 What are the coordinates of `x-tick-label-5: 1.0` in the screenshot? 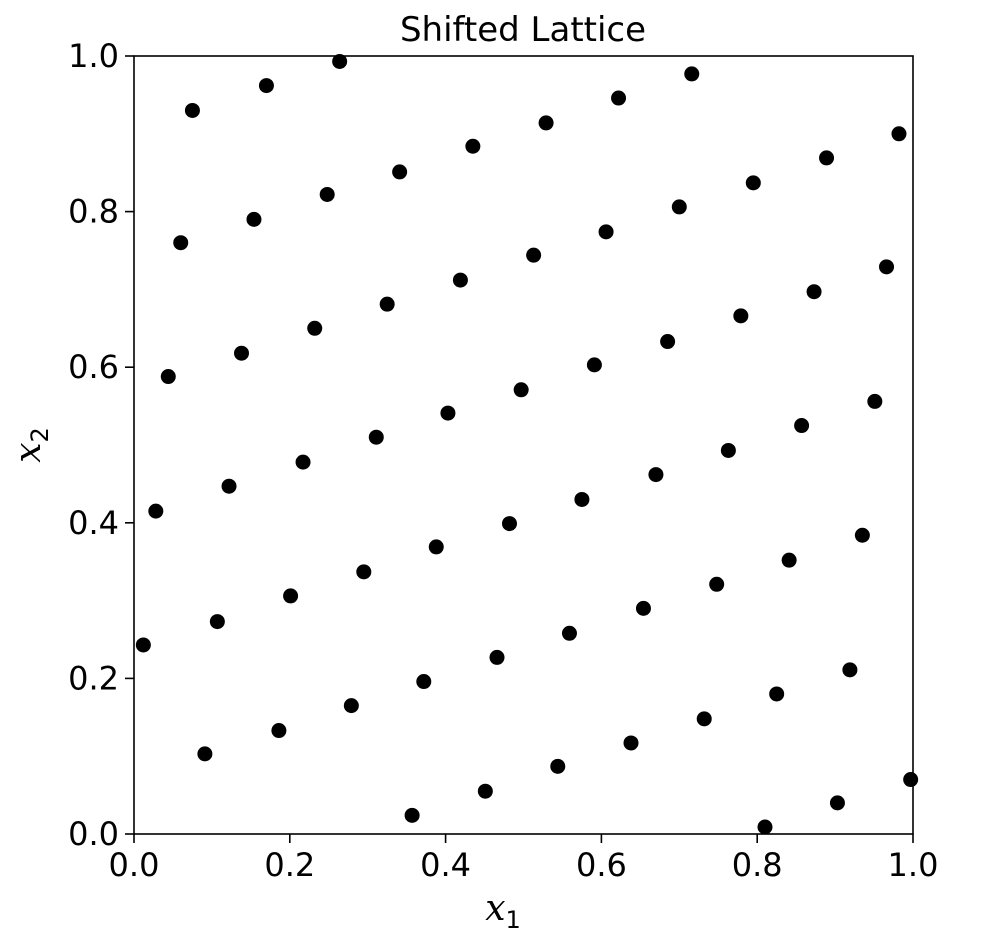 It's located at (913, 865).